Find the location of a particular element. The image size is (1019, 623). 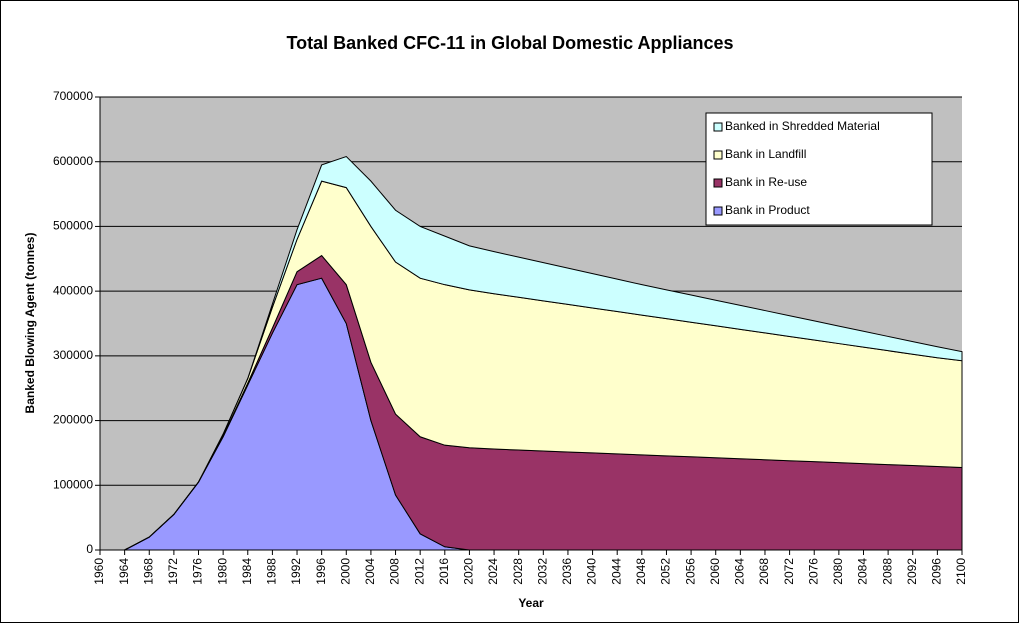

y-tick-label: 400000 is located at coordinates (73, 290).